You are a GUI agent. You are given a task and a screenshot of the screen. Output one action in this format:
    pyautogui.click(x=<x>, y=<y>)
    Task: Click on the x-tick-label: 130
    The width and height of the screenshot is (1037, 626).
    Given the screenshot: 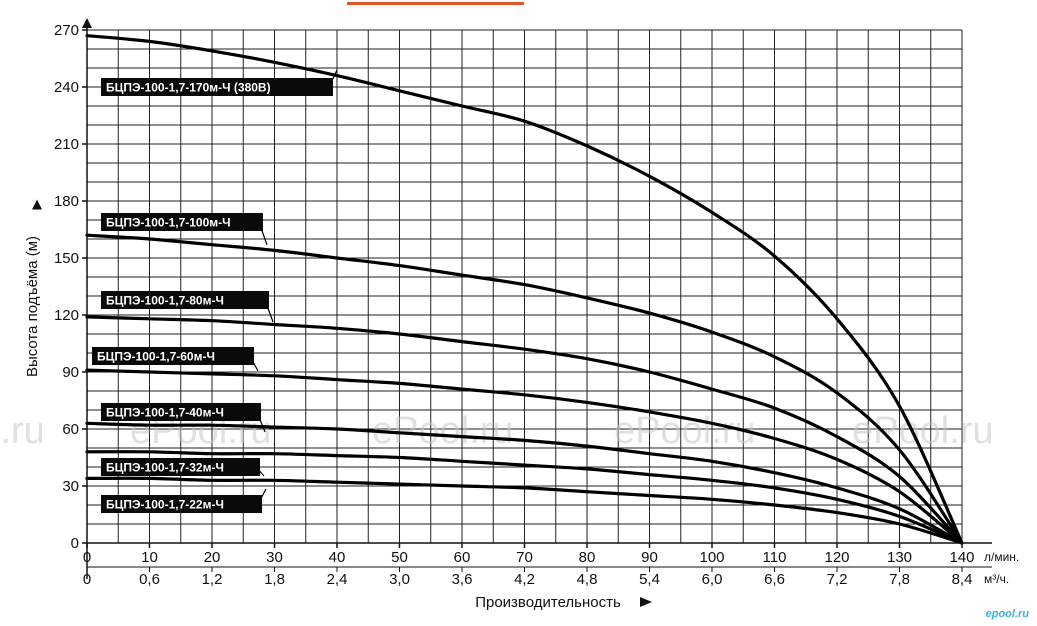 What is the action you would take?
    pyautogui.click(x=899, y=557)
    